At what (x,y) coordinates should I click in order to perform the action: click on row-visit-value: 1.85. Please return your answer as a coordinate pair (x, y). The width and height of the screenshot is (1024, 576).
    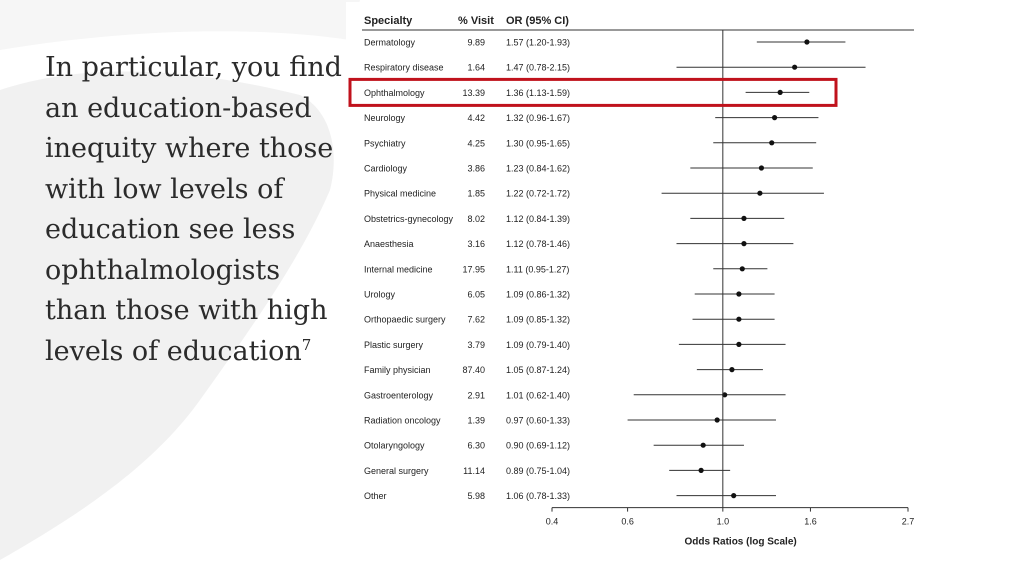
    Looking at the image, I should click on (476, 194).